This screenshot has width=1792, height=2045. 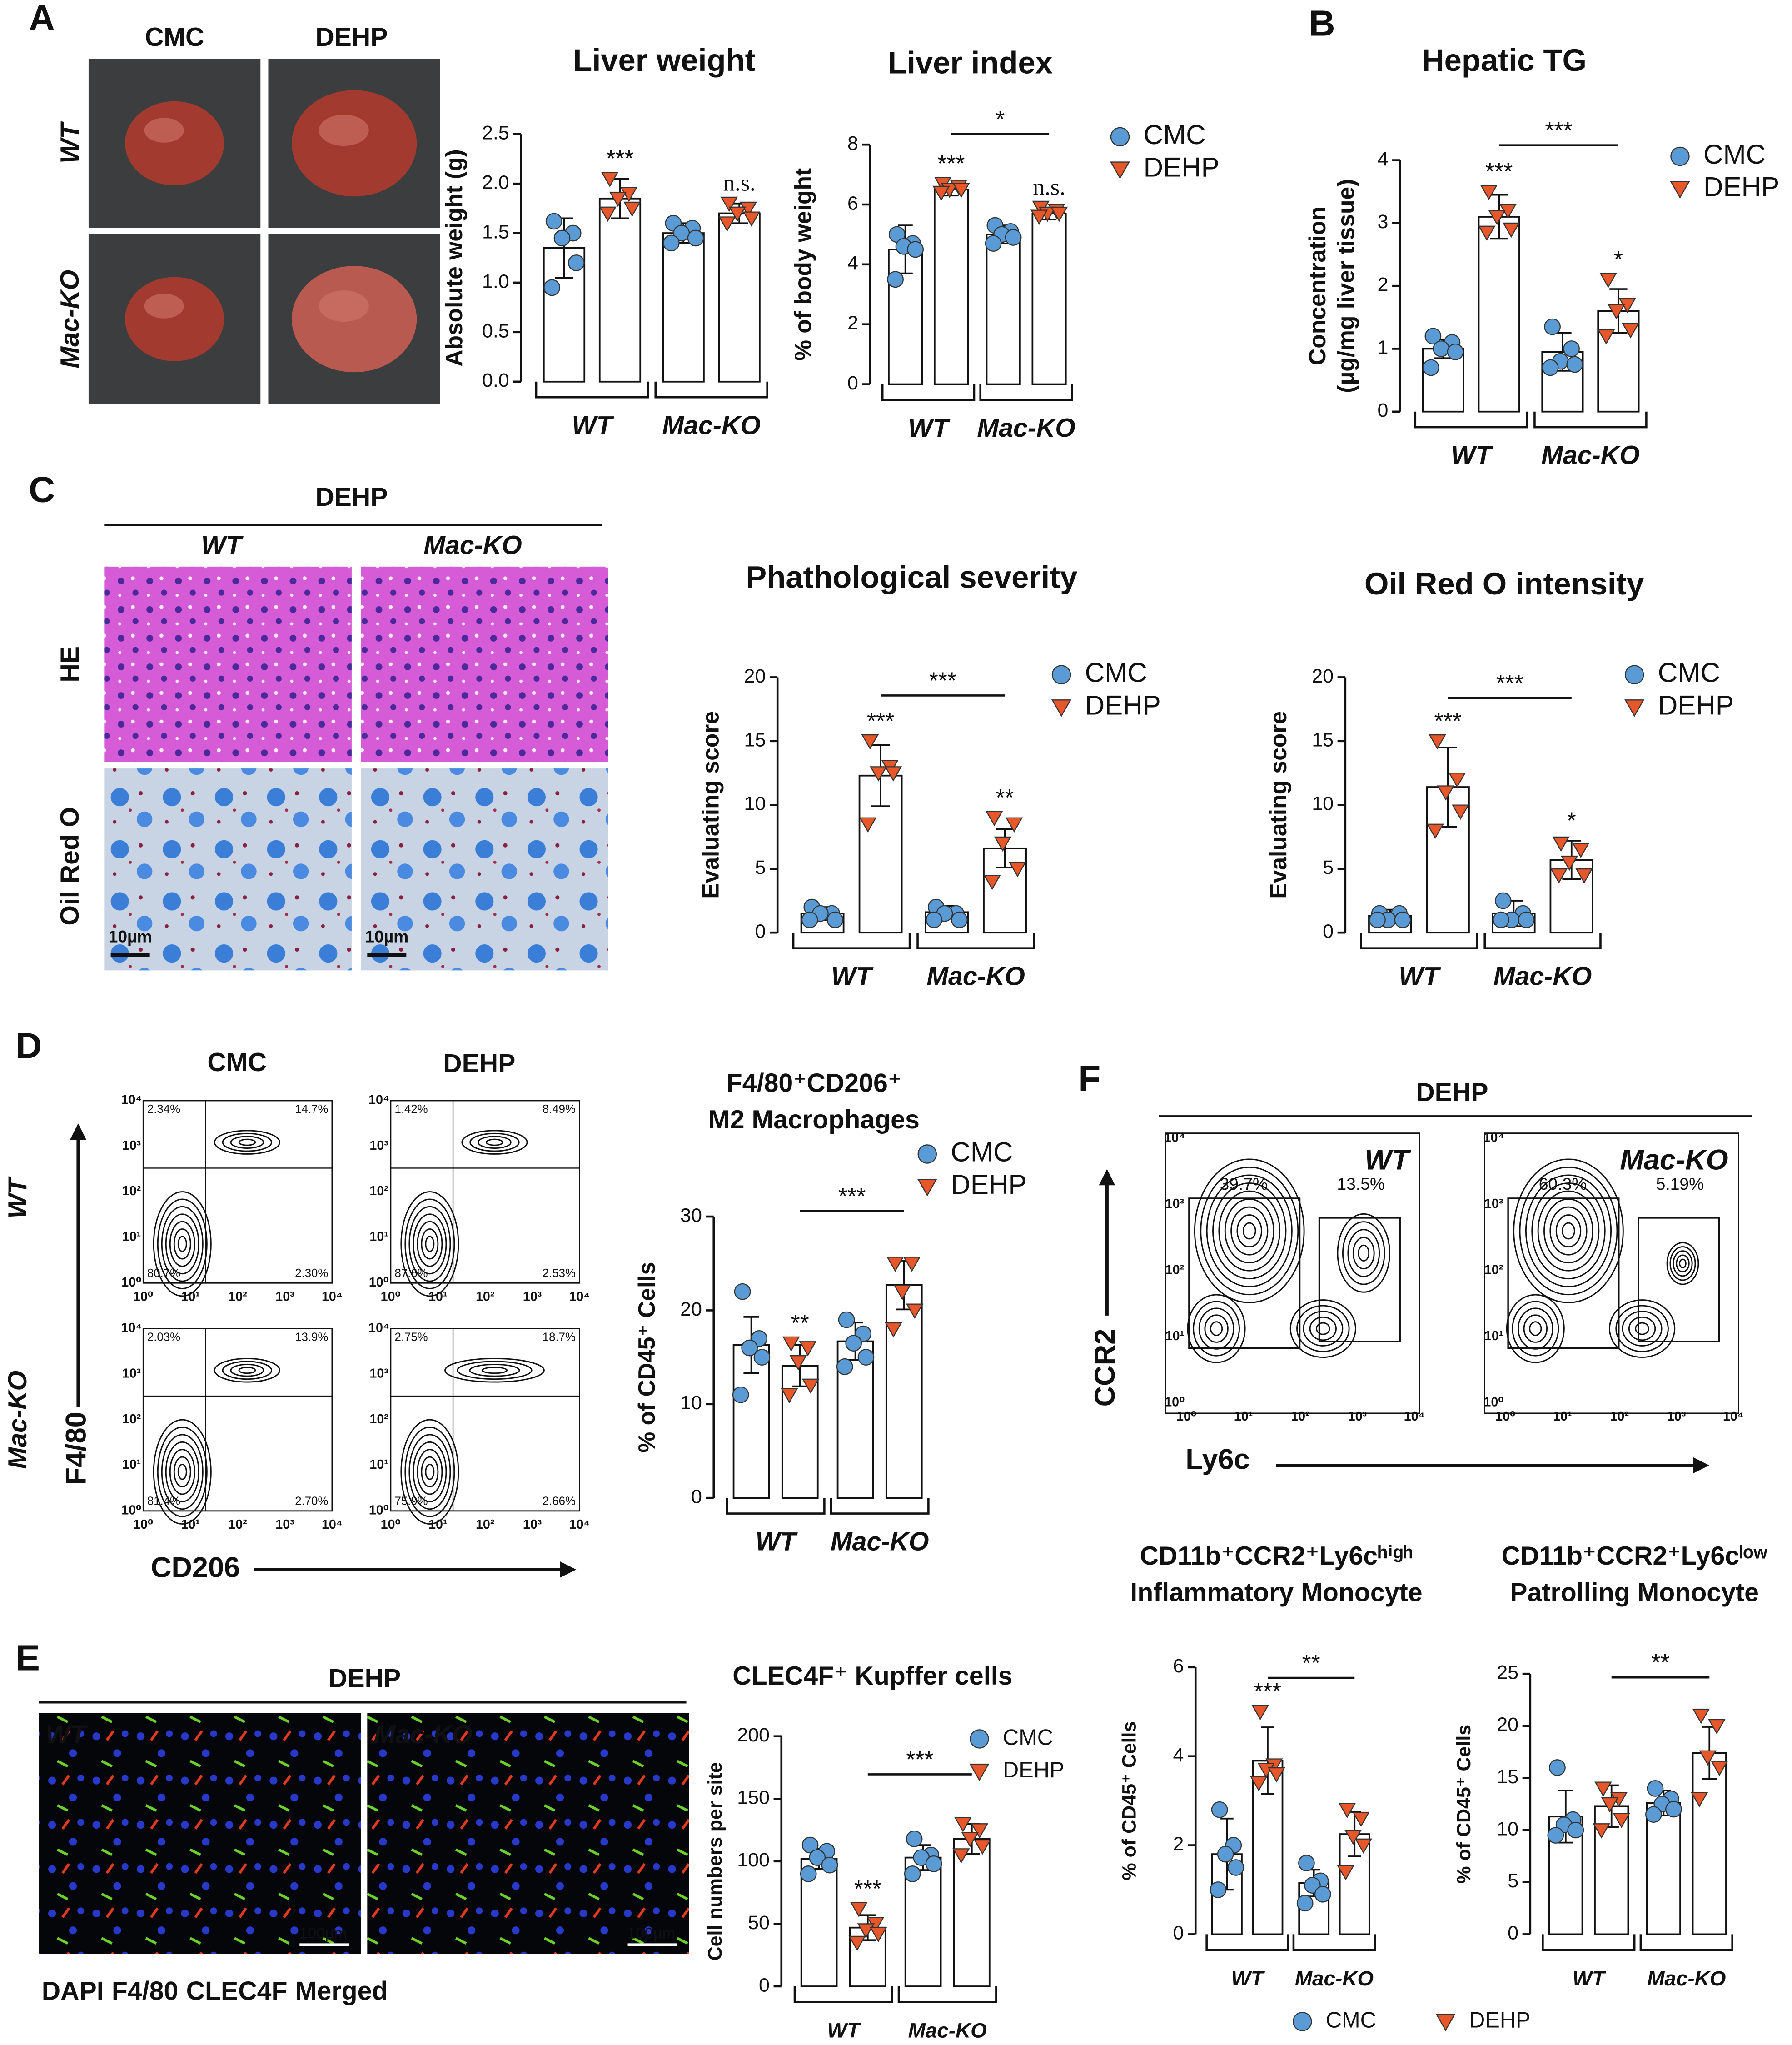 What do you see at coordinates (411, 1273) in the screenshot?
I see `gate-percent: 87.6%` at bounding box center [411, 1273].